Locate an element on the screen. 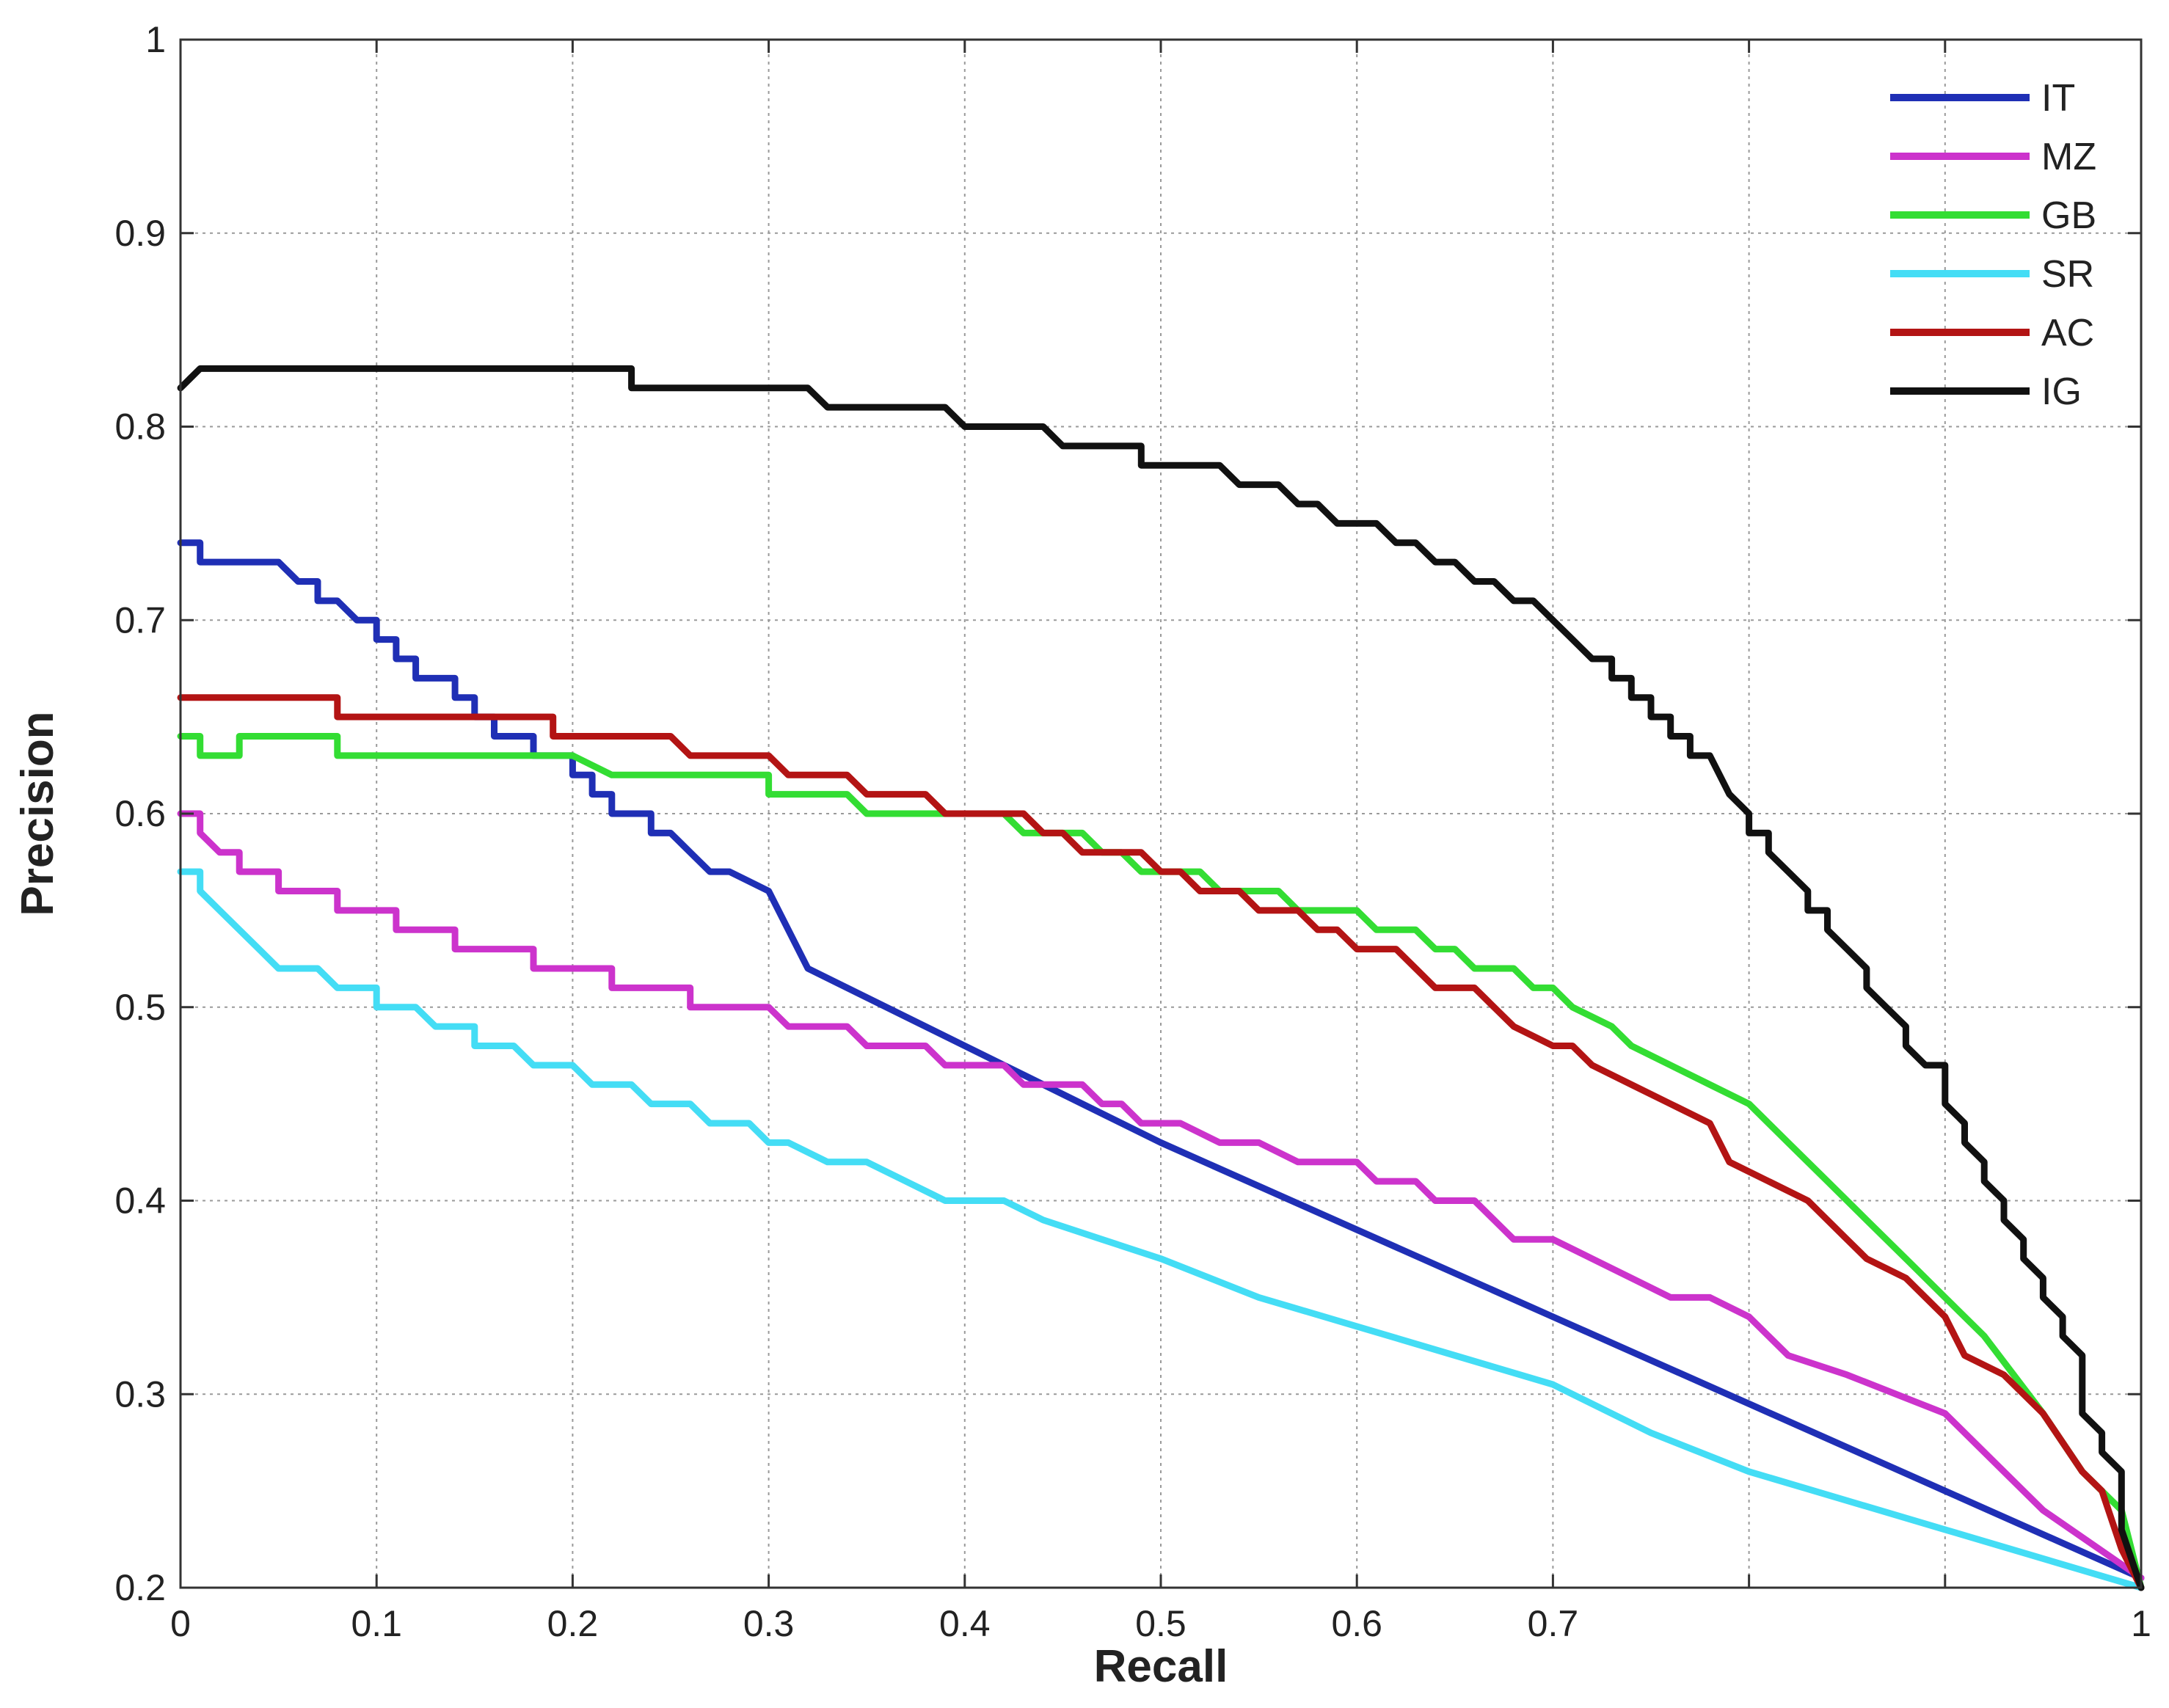 The image size is (2169, 1708). x-tick-label: 1 is located at coordinates (2141, 1623).